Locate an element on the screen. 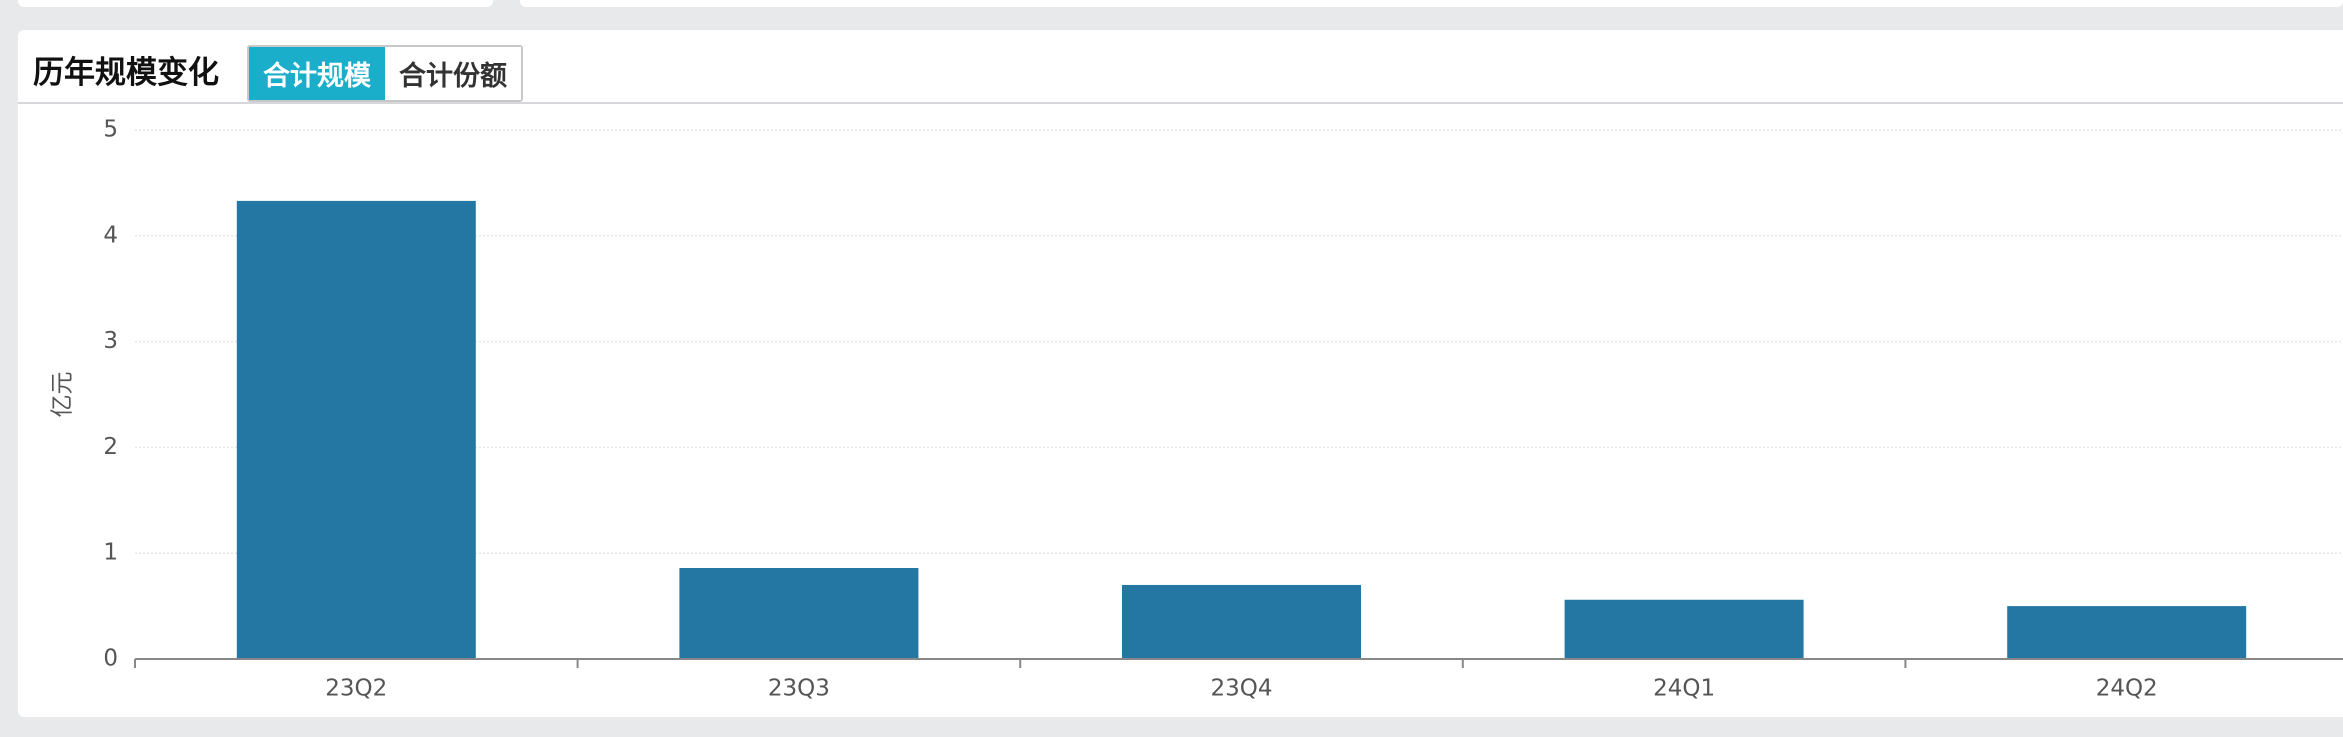 The height and width of the screenshot is (737, 2343). x-tick-label: 23Q2 is located at coordinates (356, 689).